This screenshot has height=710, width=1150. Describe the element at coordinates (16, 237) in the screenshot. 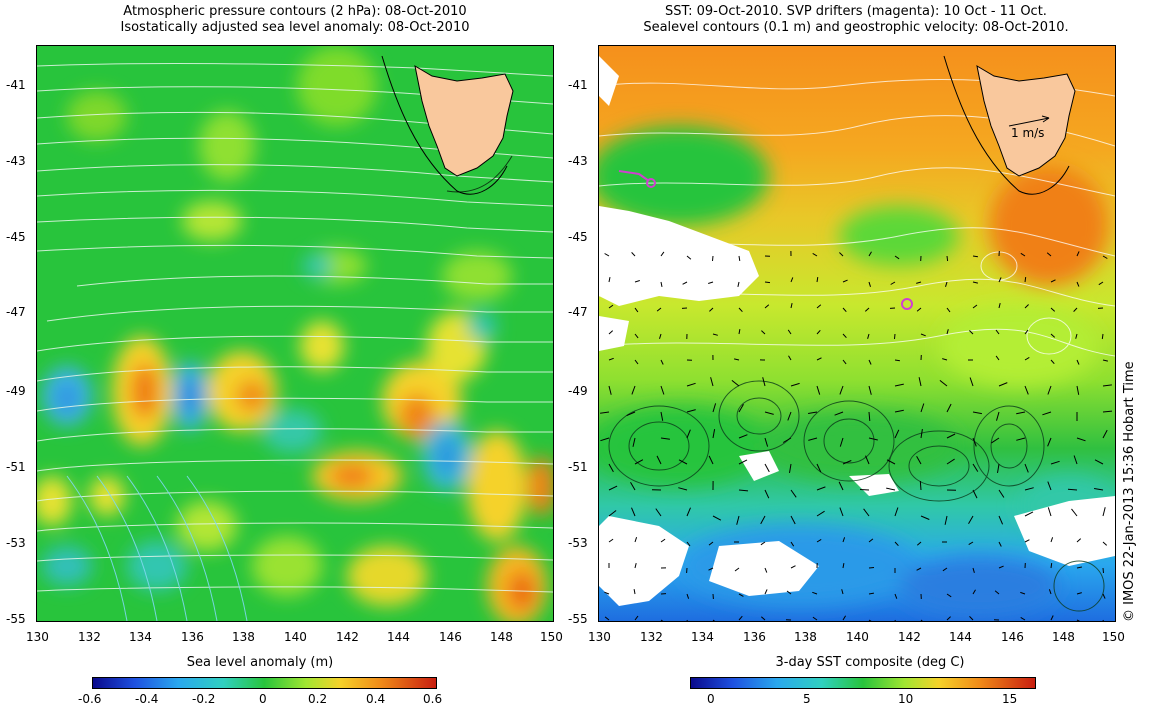

I see `left-lat-tick: -45` at that location.